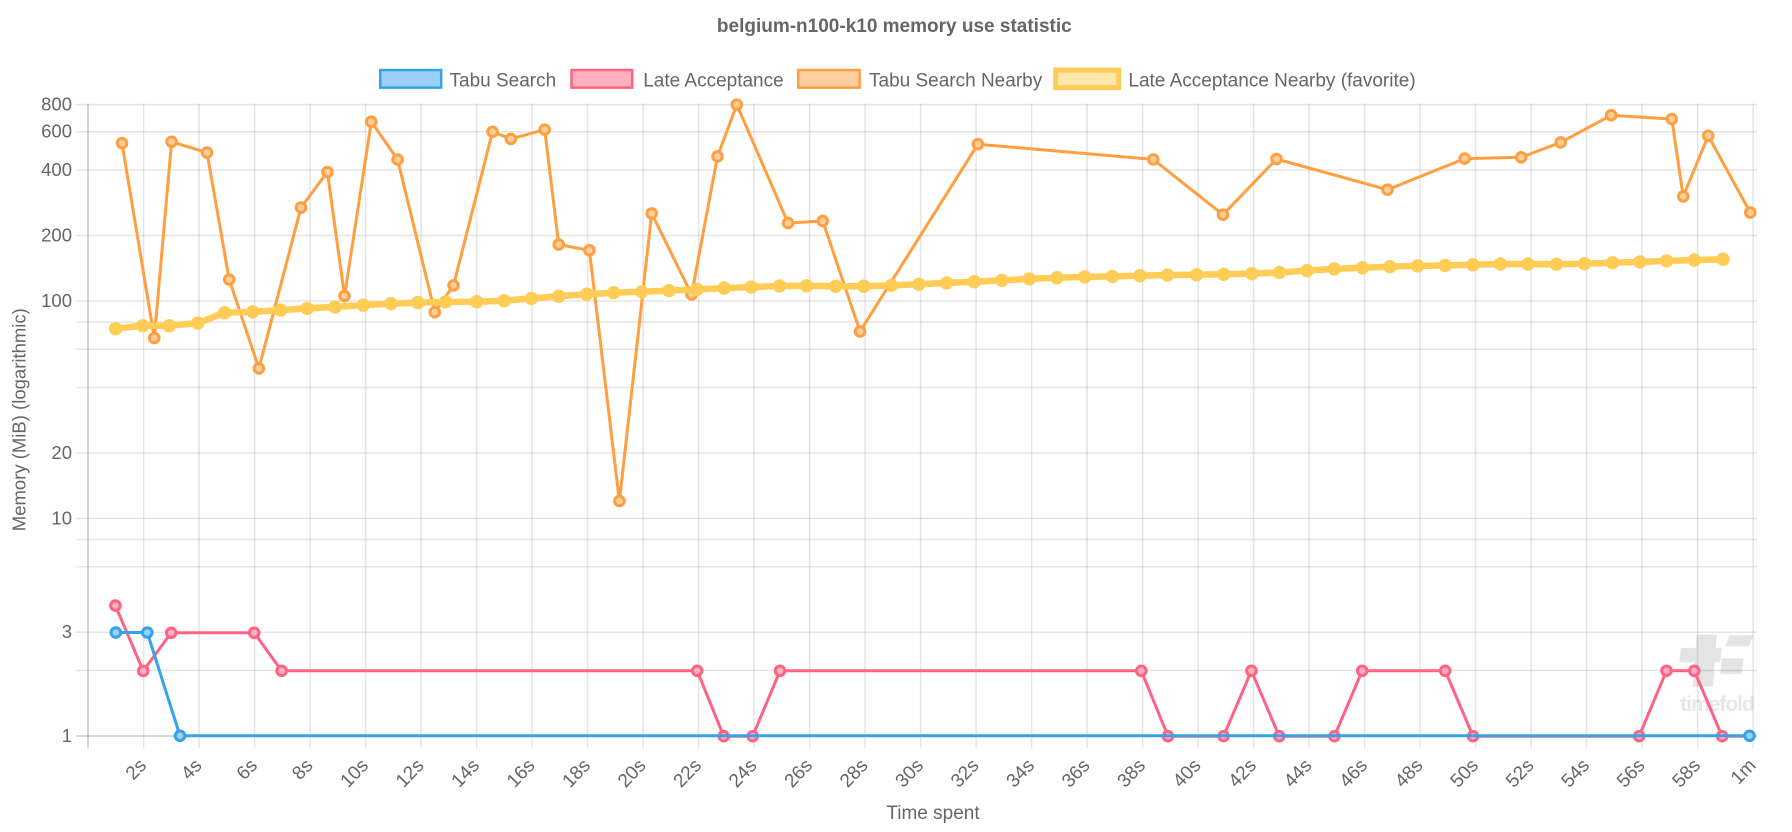 This screenshot has height=832, width=1792. What do you see at coordinates (67, 631) in the screenshot?
I see `svg-text: 3` at bounding box center [67, 631].